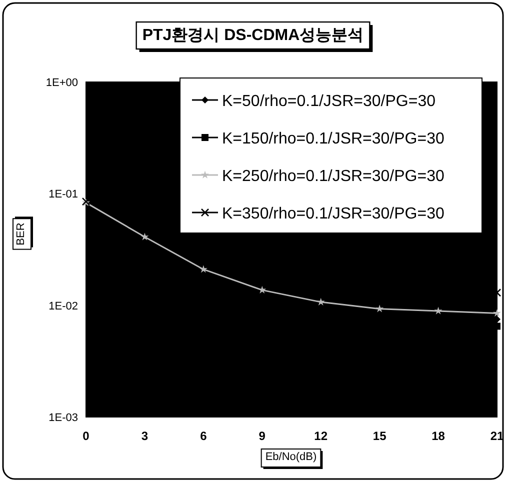  I want to click on x-tick-label: 21, so click(497, 436).